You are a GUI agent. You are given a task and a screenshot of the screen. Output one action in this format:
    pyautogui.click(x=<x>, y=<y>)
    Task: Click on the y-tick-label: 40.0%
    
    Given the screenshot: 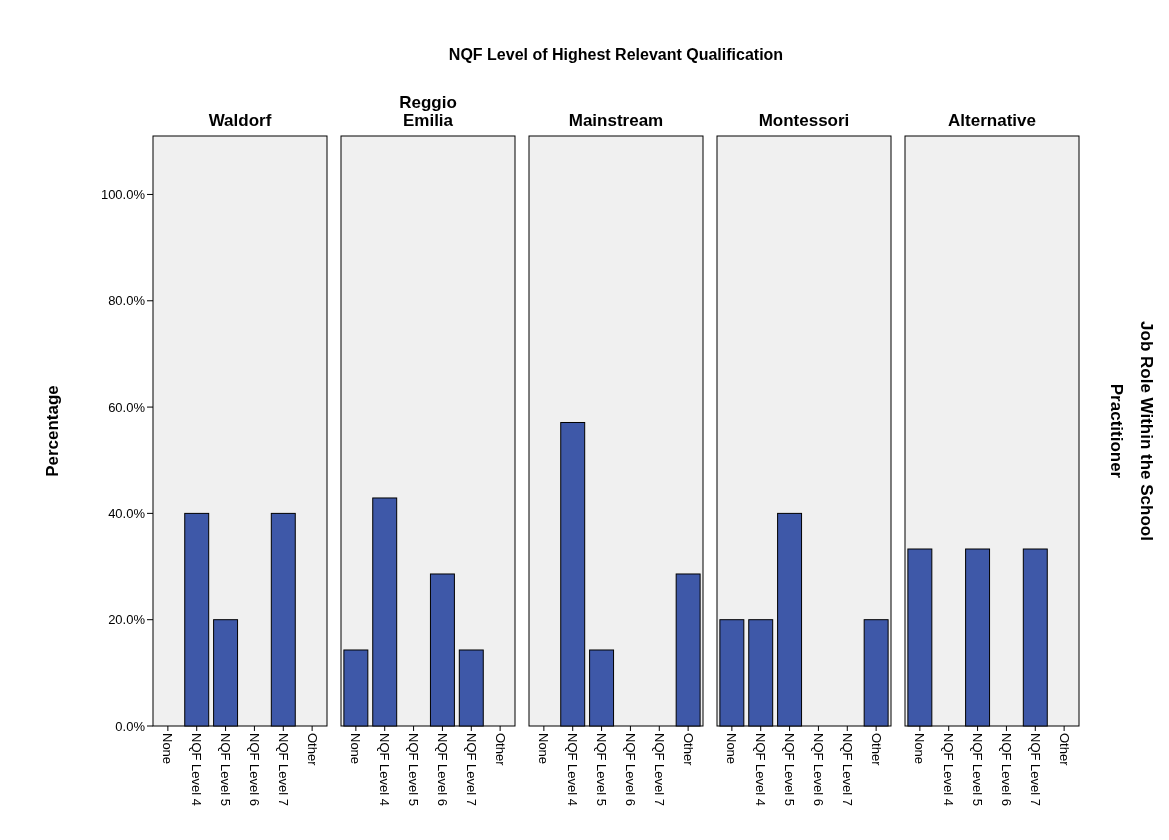 What is the action you would take?
    pyautogui.click(x=127, y=513)
    